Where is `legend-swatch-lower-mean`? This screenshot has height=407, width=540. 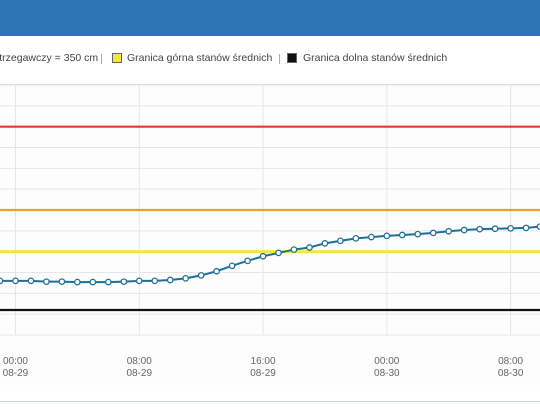 legend-swatch-lower-mean is located at coordinates (292, 58).